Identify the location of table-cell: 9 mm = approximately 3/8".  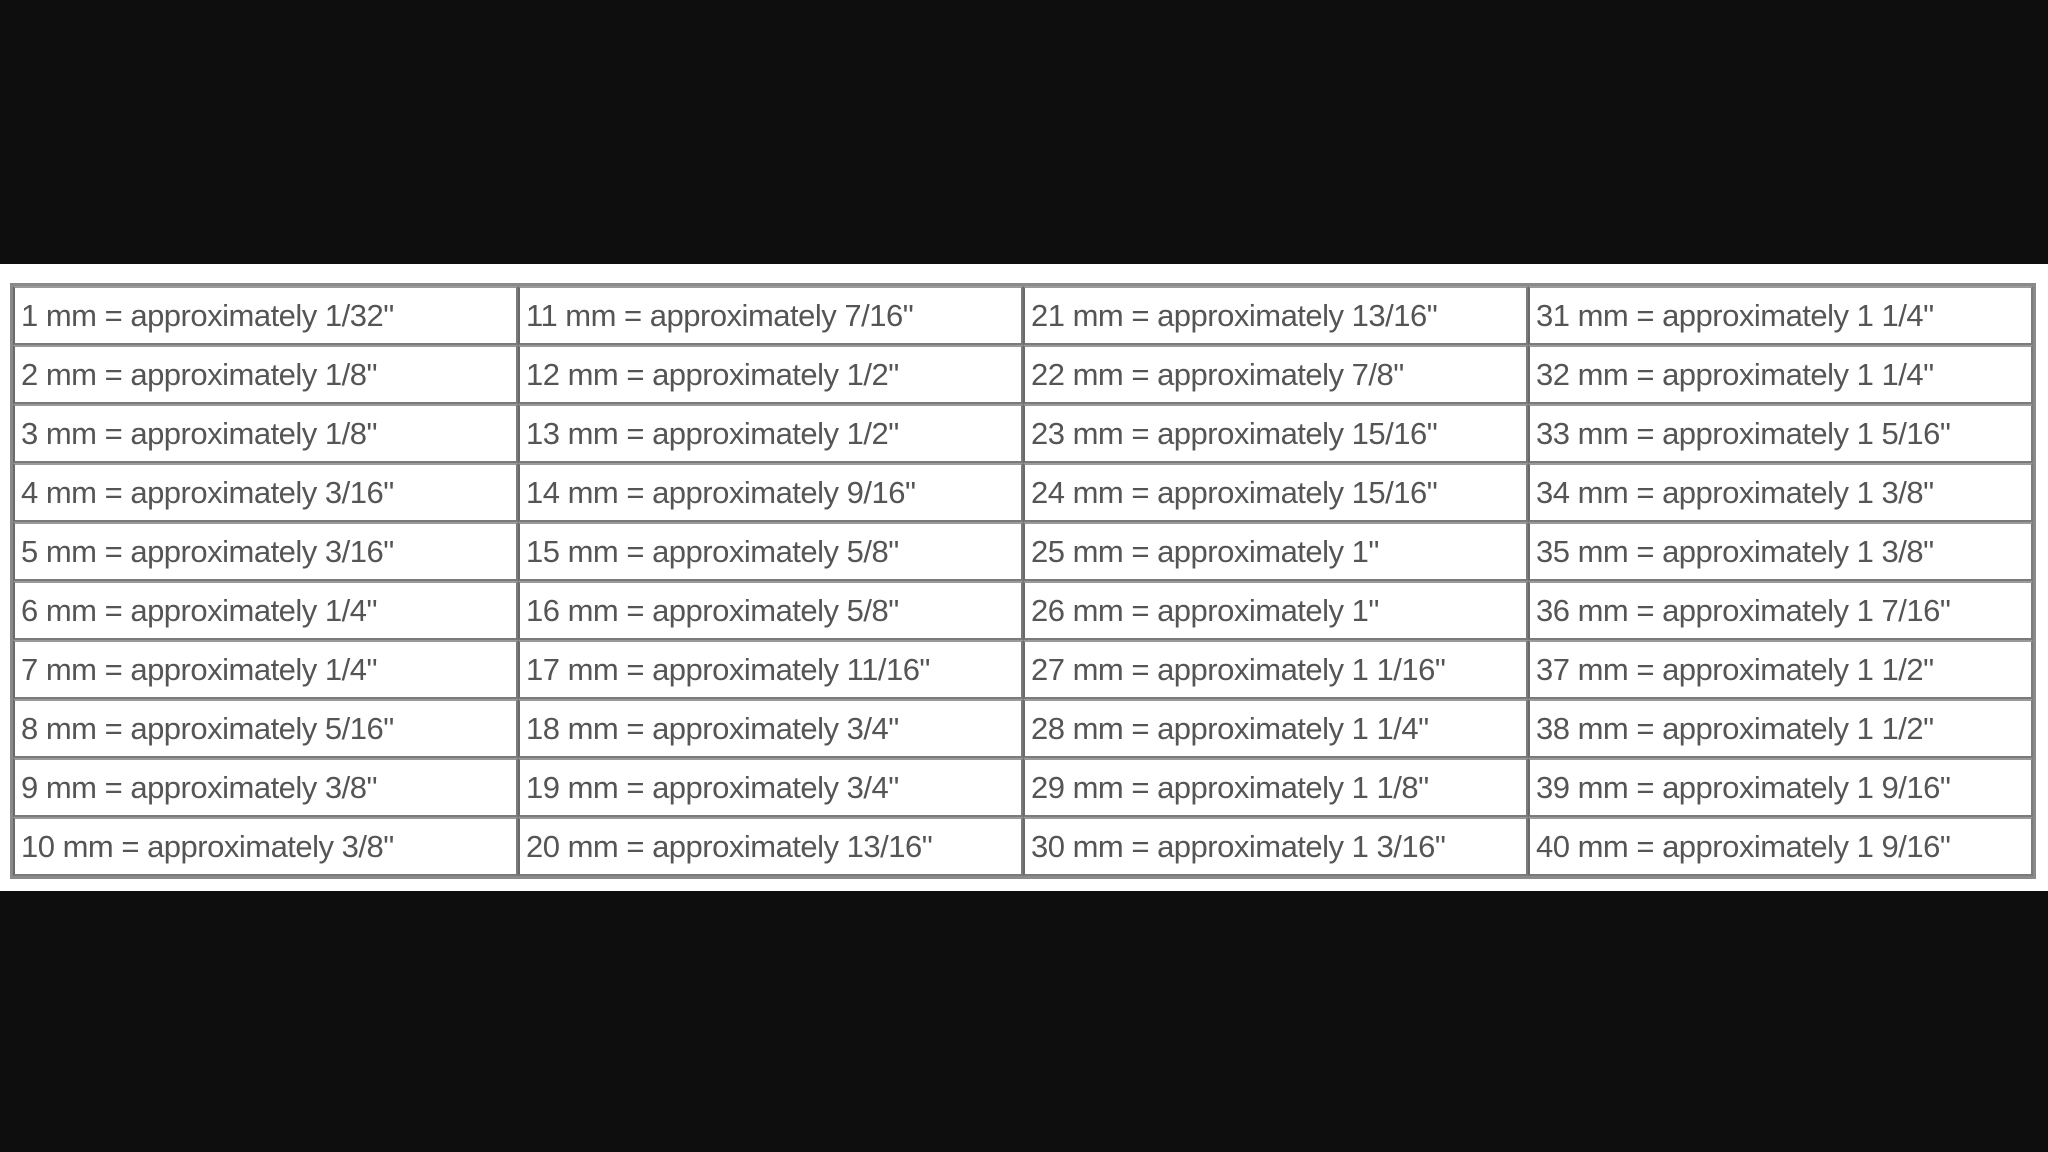
(265, 787).